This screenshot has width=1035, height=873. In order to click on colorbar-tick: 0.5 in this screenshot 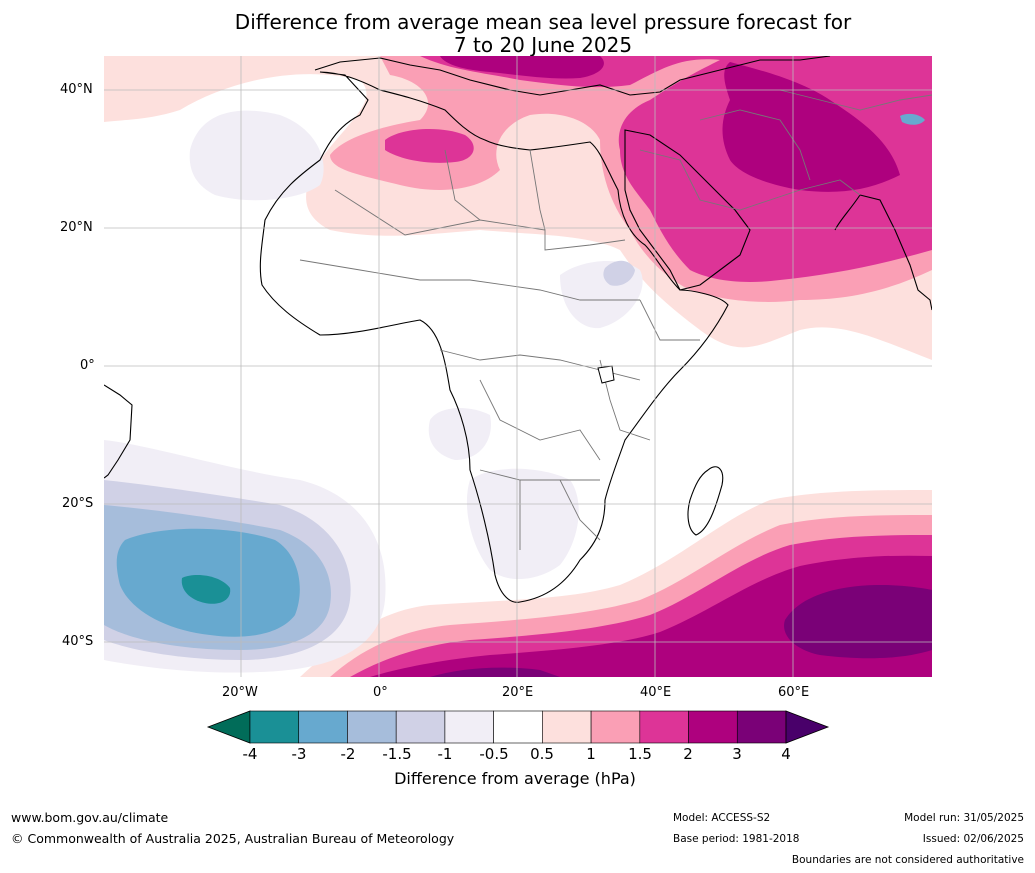, I will do `click(542, 754)`.